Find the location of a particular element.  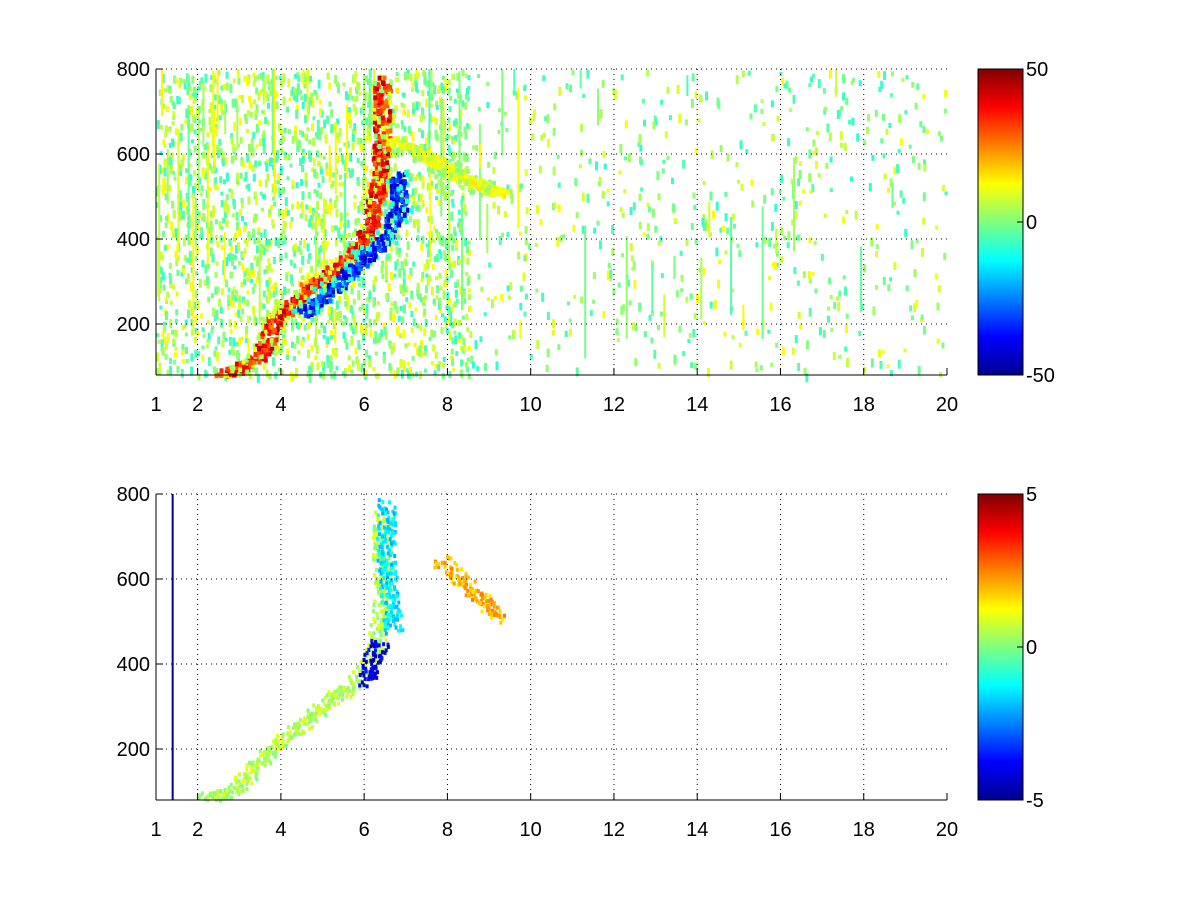

y-tick-label: 600 is located at coordinates (133, 155).